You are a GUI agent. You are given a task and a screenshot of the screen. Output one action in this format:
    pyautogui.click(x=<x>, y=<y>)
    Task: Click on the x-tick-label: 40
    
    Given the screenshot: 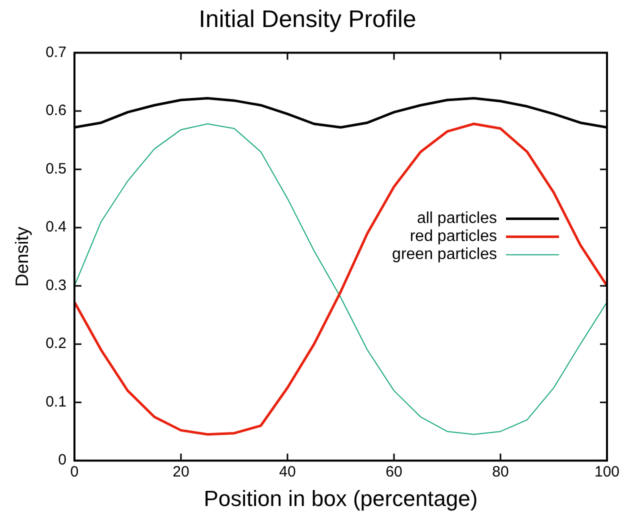 What is the action you would take?
    pyautogui.click(x=287, y=472)
    